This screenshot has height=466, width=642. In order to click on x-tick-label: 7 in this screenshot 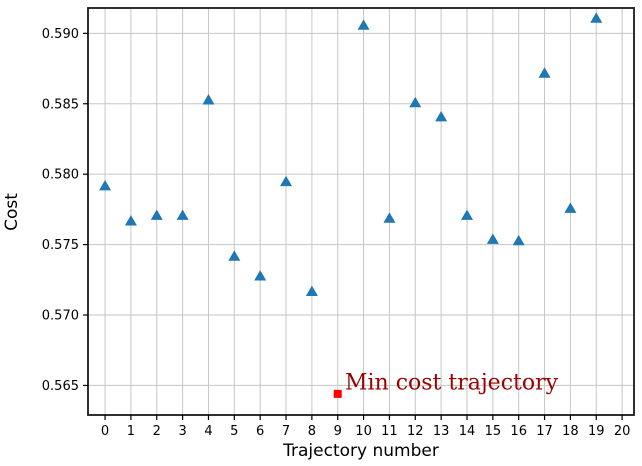, I will do `click(286, 431)`.